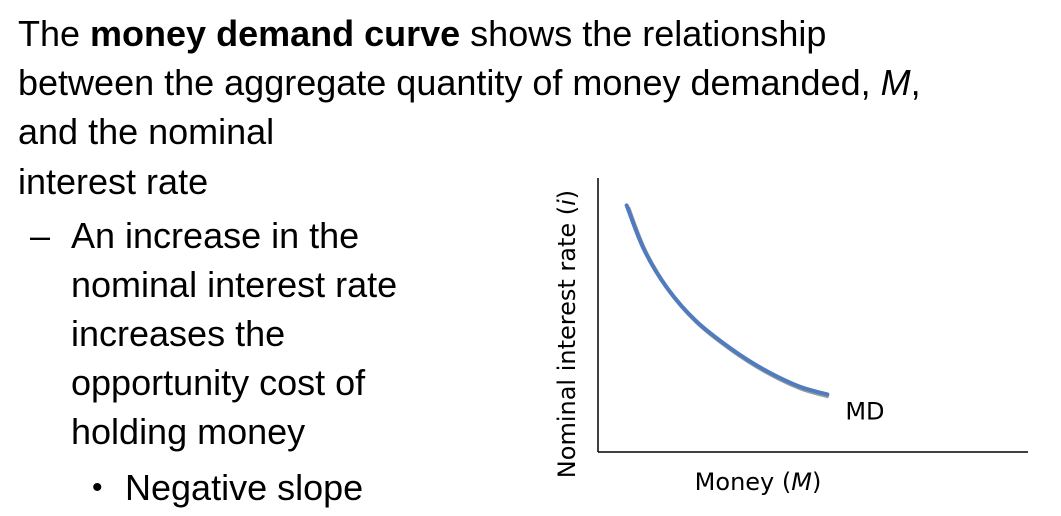  What do you see at coordinates (864, 411) in the screenshot?
I see `md-curve-label: MD` at bounding box center [864, 411].